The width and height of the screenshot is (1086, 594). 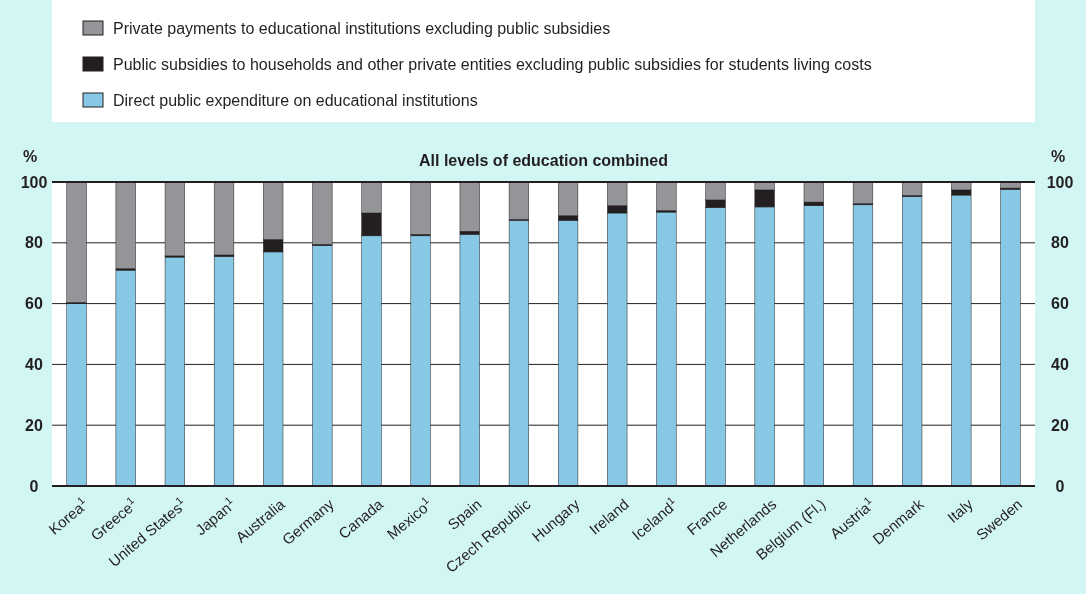 I want to click on y-tick-label: 60, so click(x=34, y=304).